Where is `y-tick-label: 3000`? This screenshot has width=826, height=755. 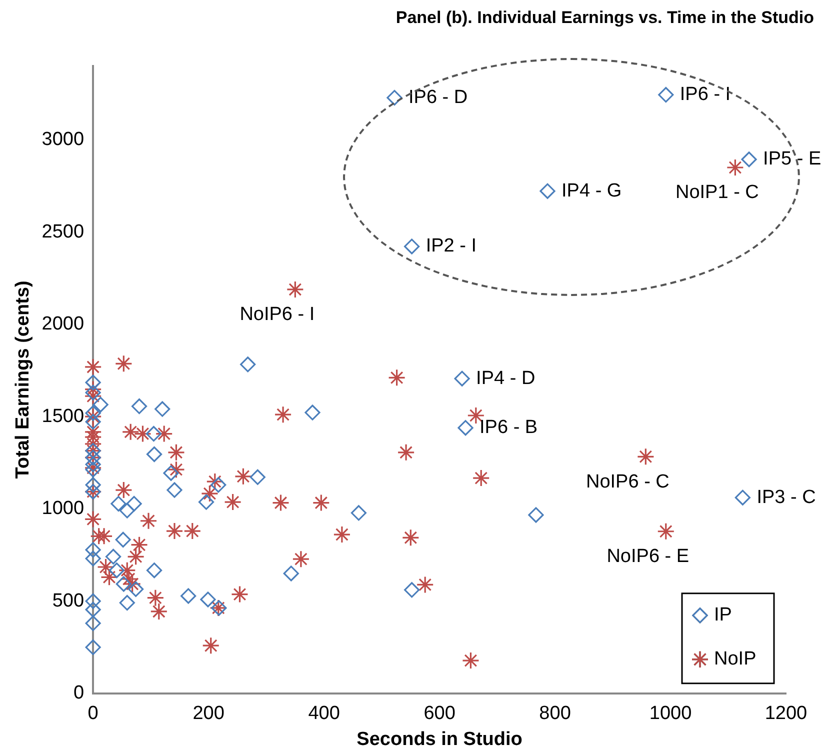 y-tick-label: 3000 is located at coordinates (63, 139).